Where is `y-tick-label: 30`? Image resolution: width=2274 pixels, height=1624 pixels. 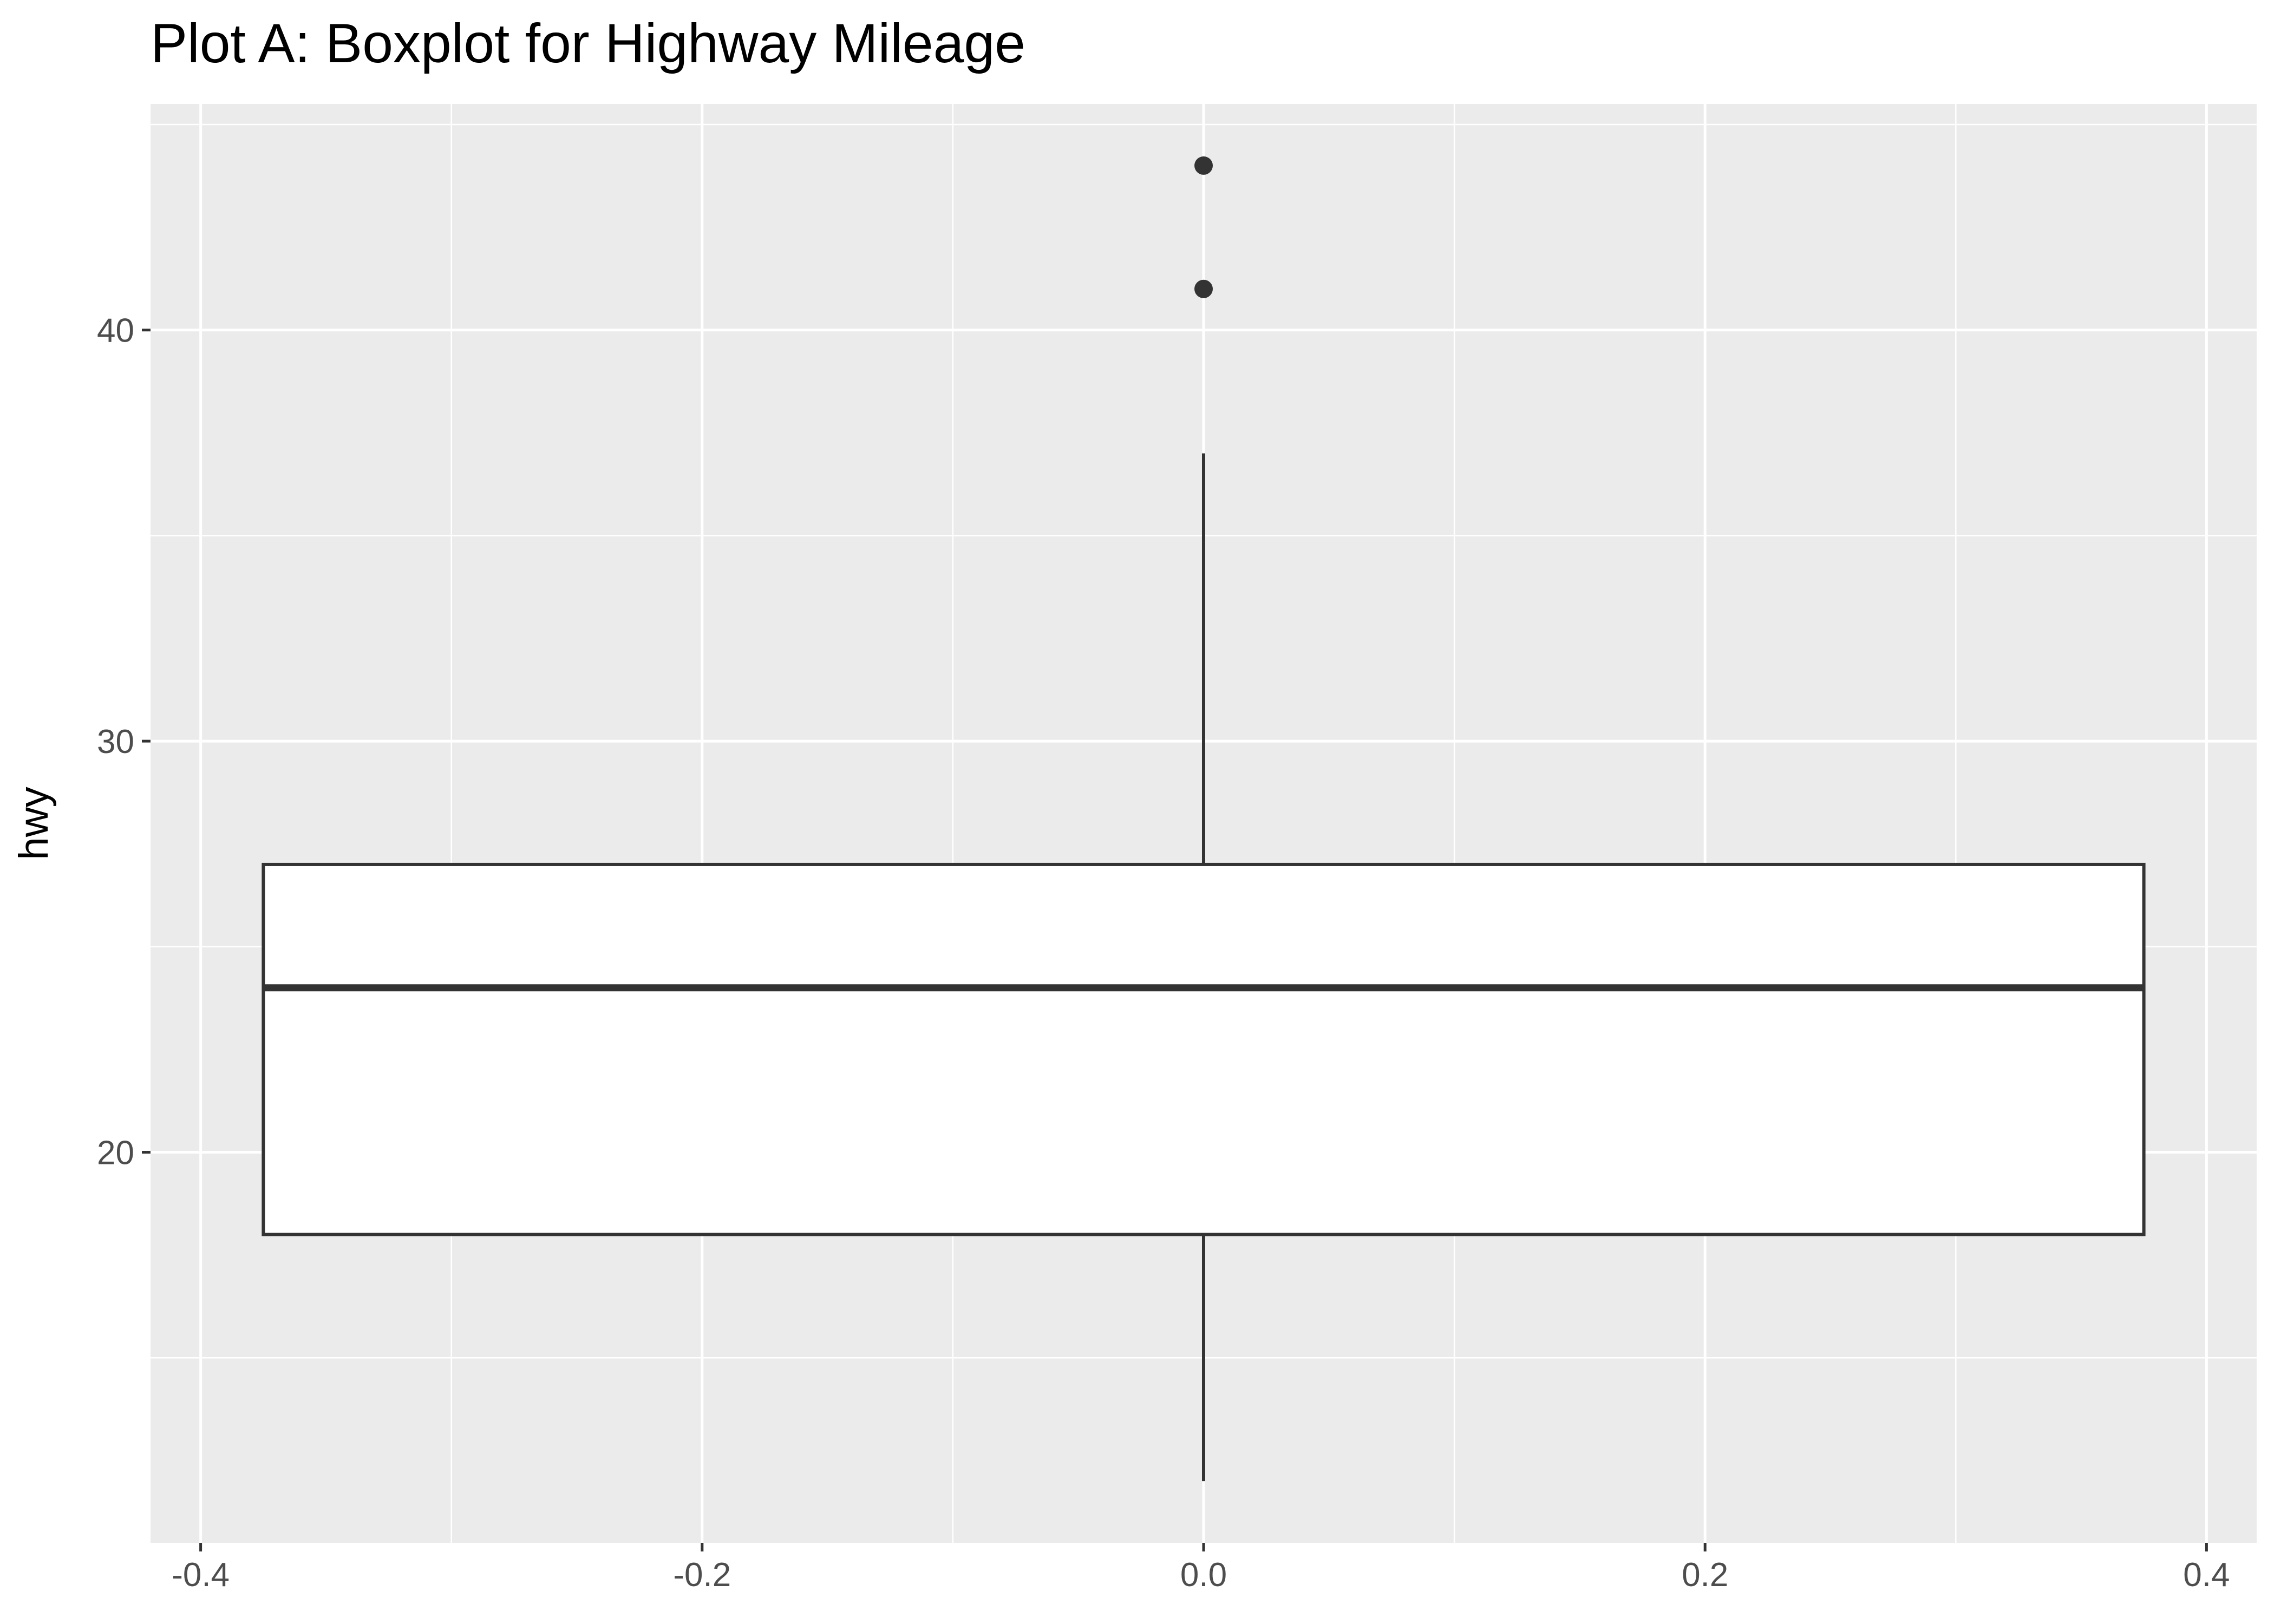
y-tick-label: 30 is located at coordinates (116, 742).